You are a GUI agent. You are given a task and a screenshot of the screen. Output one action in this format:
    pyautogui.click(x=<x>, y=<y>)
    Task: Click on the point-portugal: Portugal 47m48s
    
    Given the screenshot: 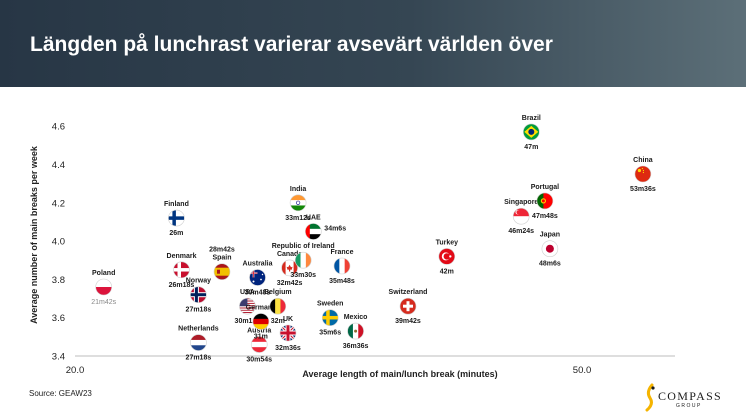 What is the action you would take?
    pyautogui.click(x=545, y=202)
    